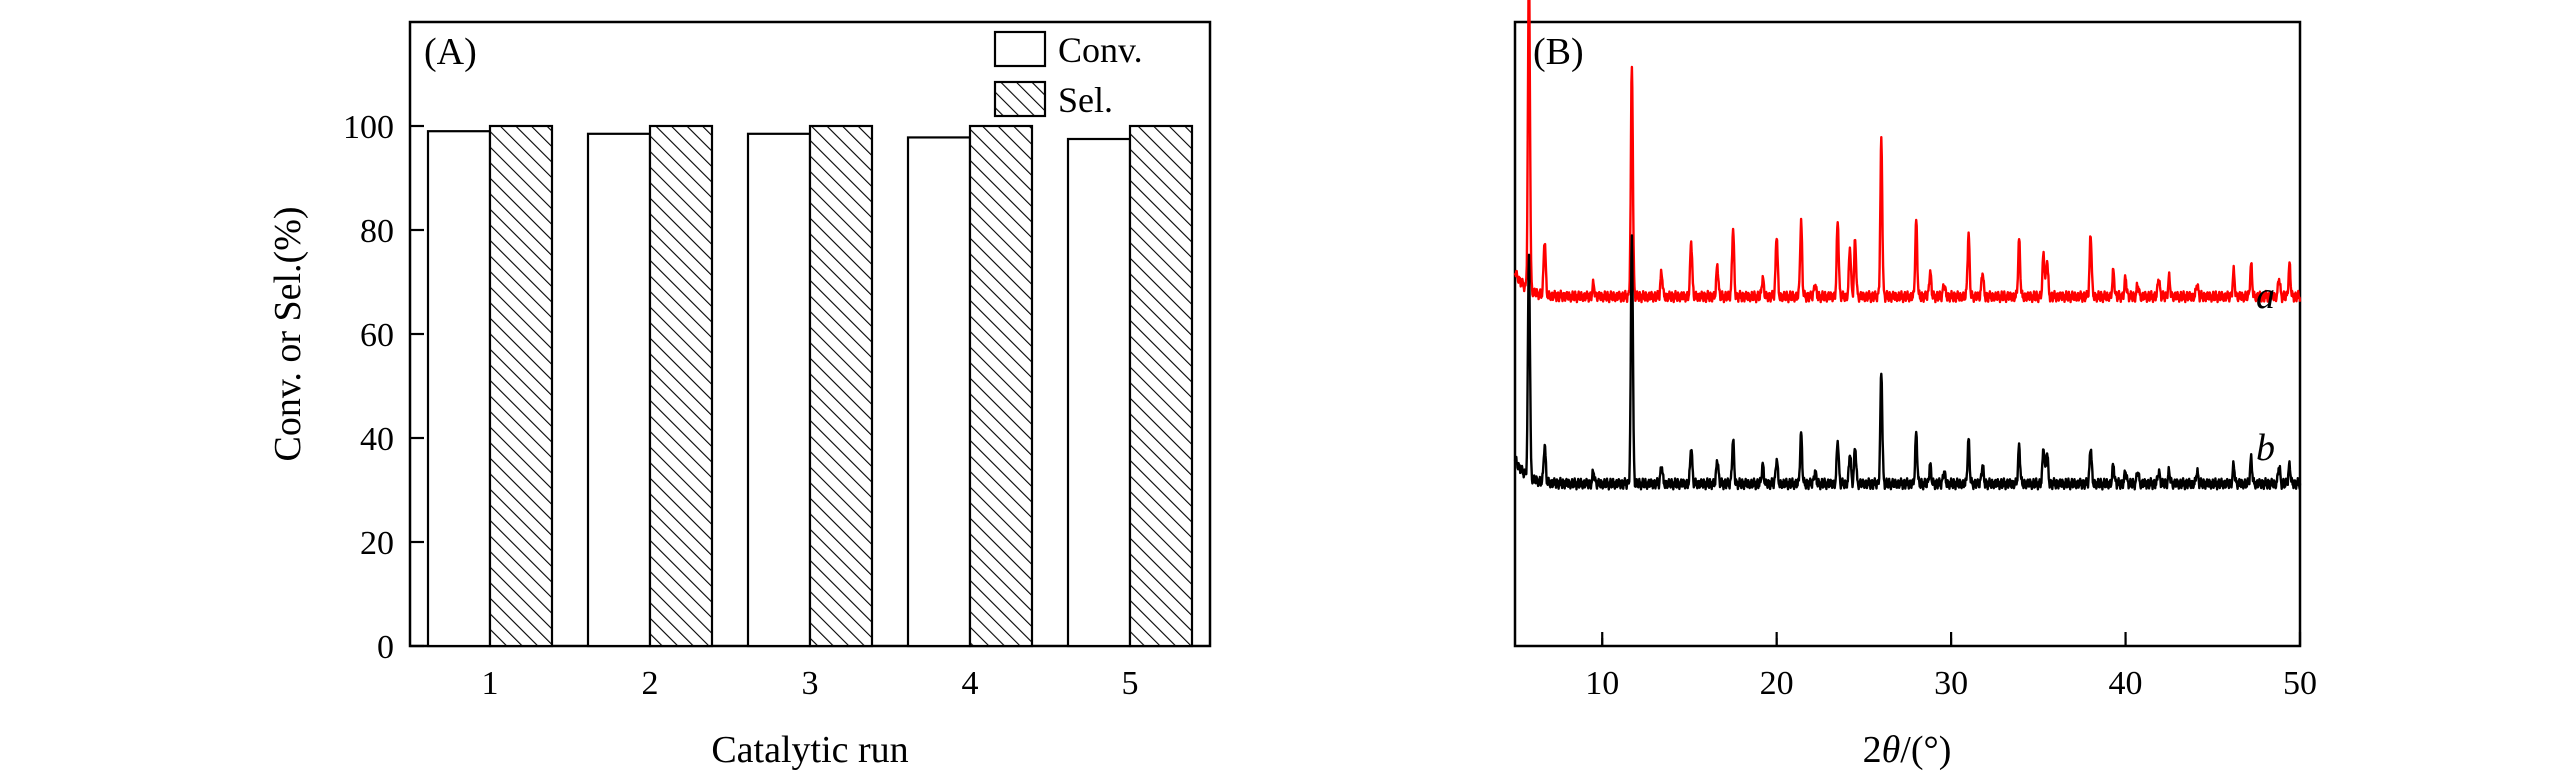  I want to click on a-xtick-label: 5, so click(1130, 683).